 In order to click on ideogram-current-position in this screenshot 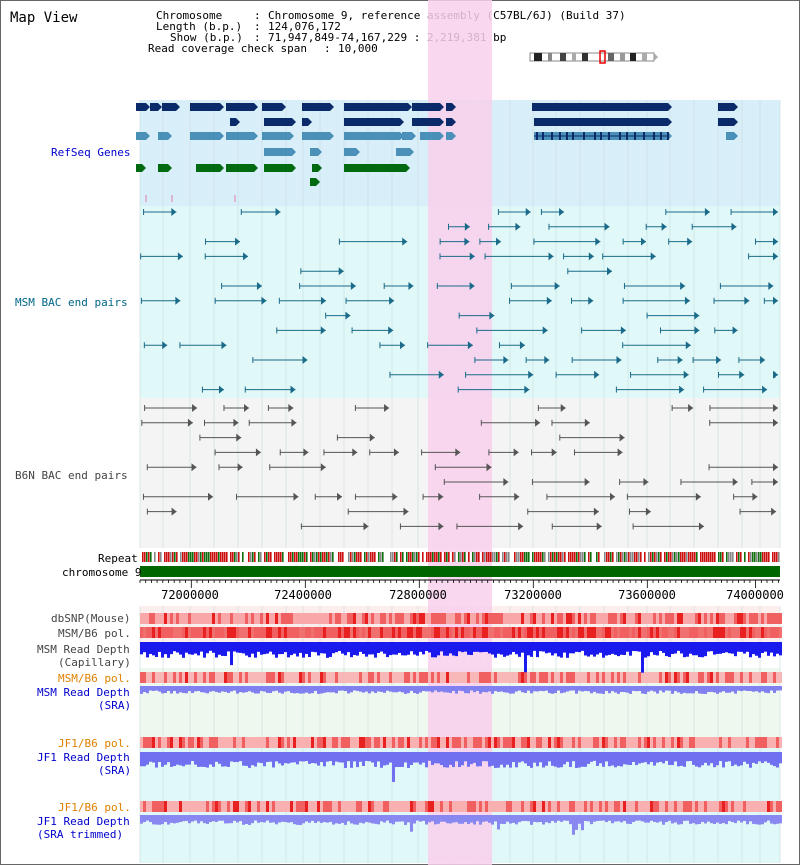, I will do `click(602, 57)`.